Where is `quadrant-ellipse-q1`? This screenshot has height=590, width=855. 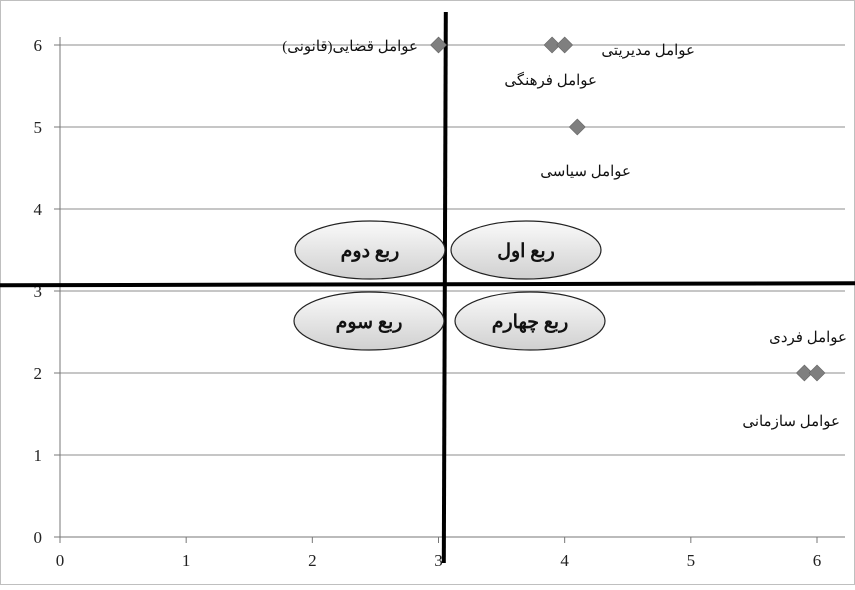 quadrant-ellipse-q1 is located at coordinates (526, 250).